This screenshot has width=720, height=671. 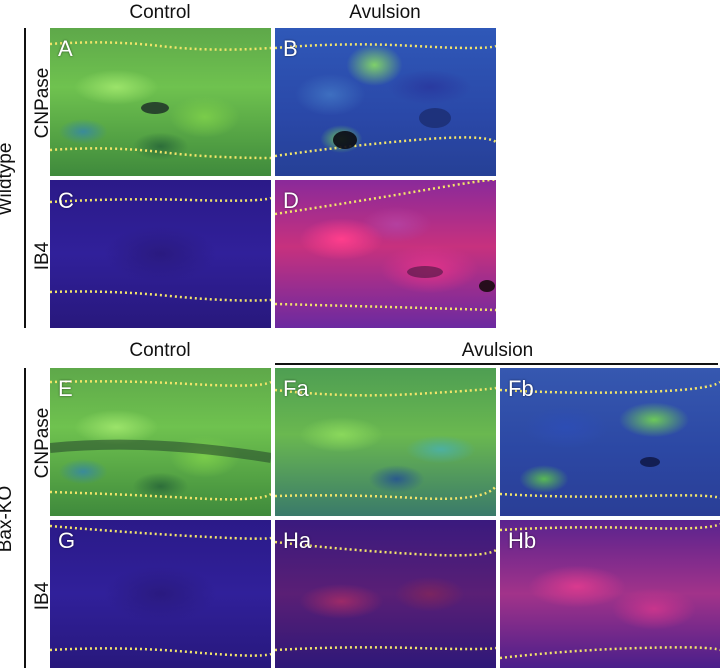 I want to click on panel-fb: Fb, so click(x=610, y=442).